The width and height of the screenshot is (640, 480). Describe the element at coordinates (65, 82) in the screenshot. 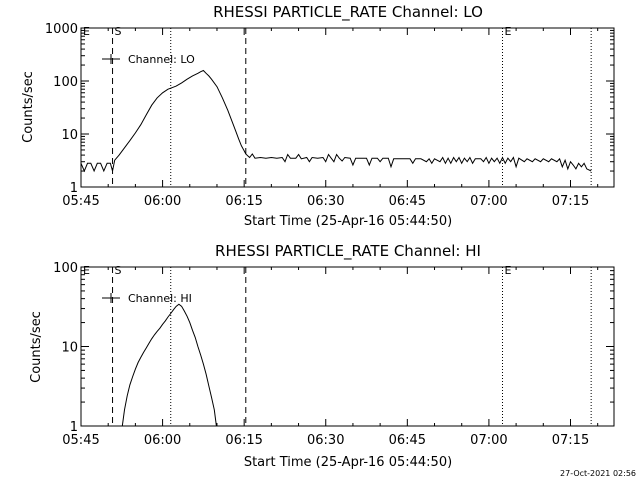

I see `y-tick-label-lo: 100` at that location.